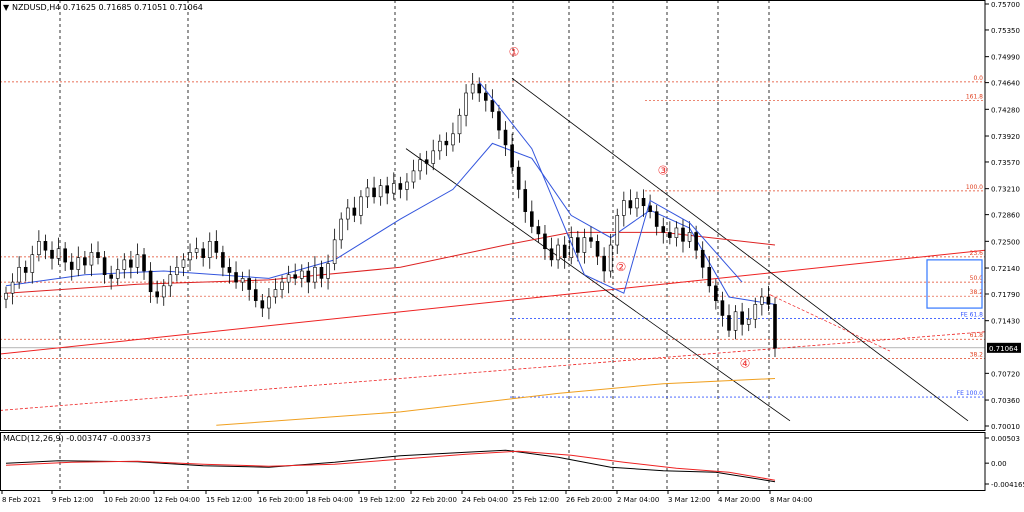 This screenshot has width=1024, height=512. Describe the element at coordinates (1005, 110) in the screenshot. I see `y-tick-label: 0.74280` at that location.